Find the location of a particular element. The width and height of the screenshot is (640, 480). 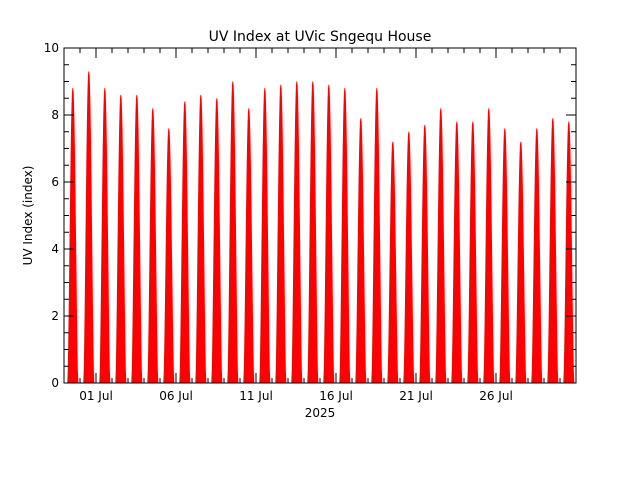

x-axis-label: 2025 is located at coordinates (320, 413).